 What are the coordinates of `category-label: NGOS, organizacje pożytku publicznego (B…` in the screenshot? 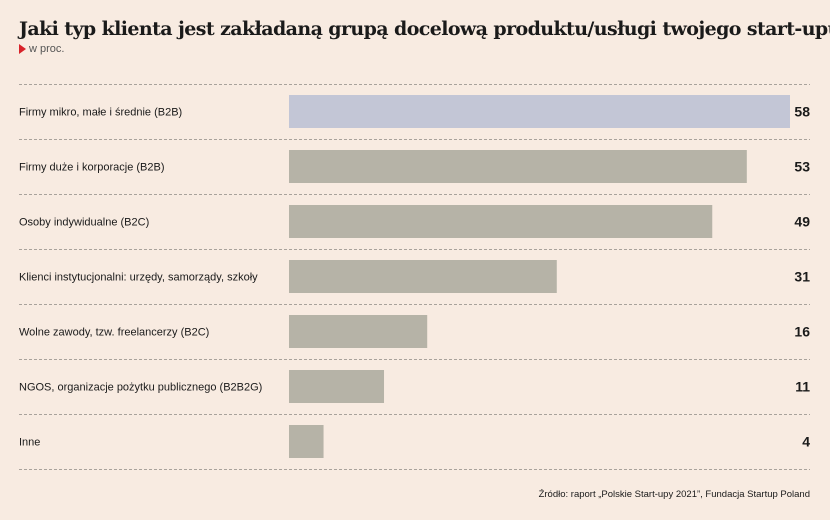 It's located at (140, 388).